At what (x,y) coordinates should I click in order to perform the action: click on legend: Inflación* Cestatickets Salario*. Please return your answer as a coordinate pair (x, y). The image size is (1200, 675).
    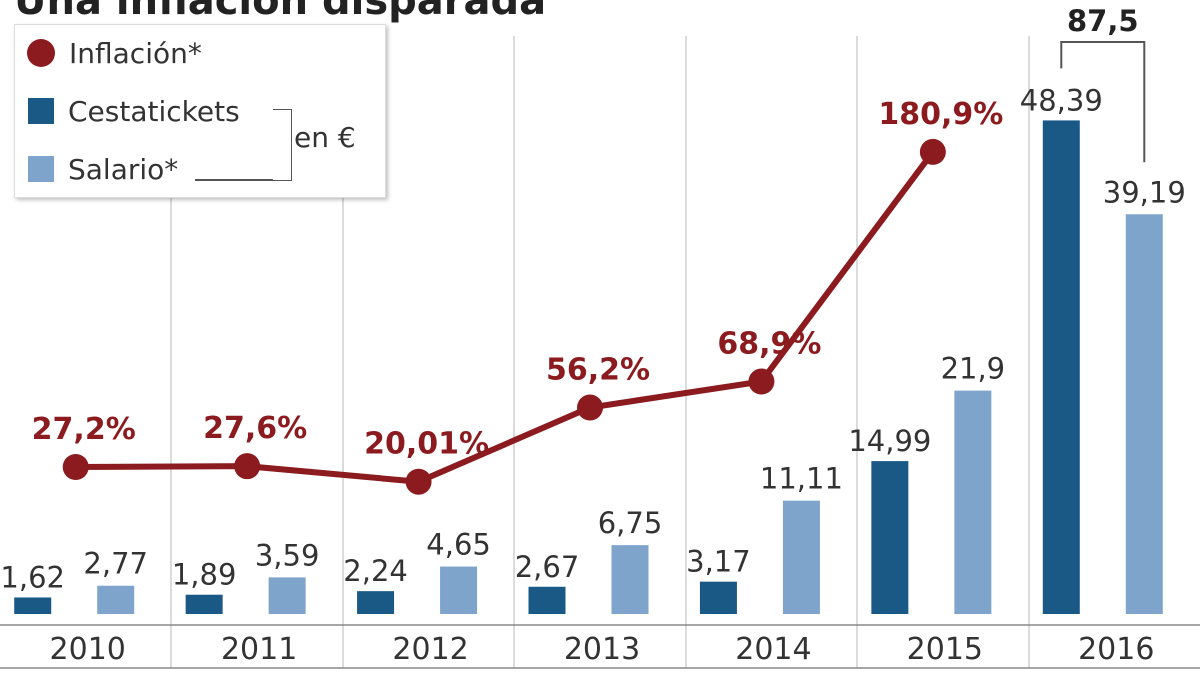
    Looking at the image, I should click on (200, 111).